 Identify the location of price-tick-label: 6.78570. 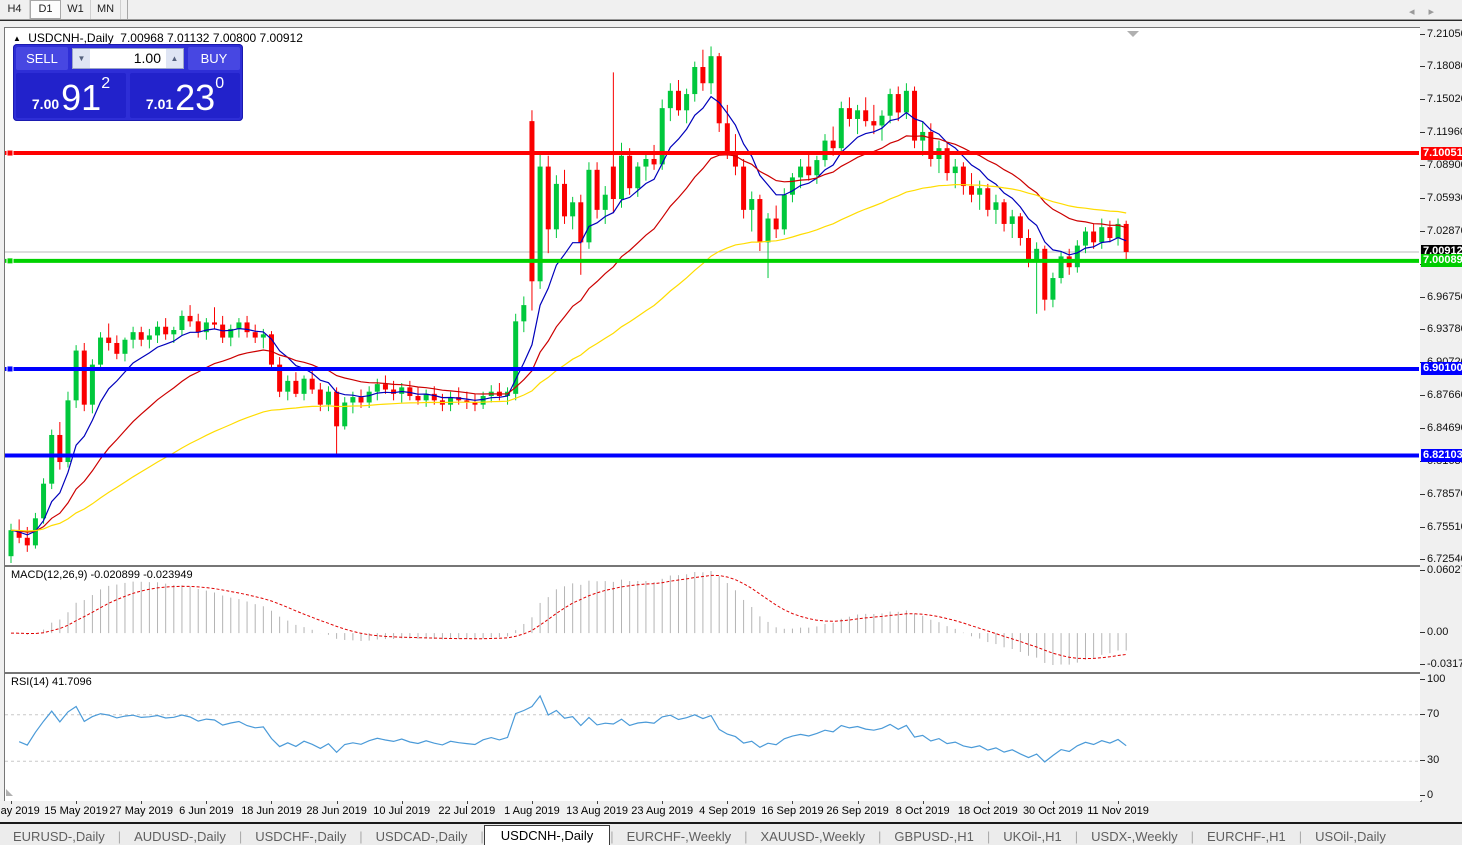
(1444, 493).